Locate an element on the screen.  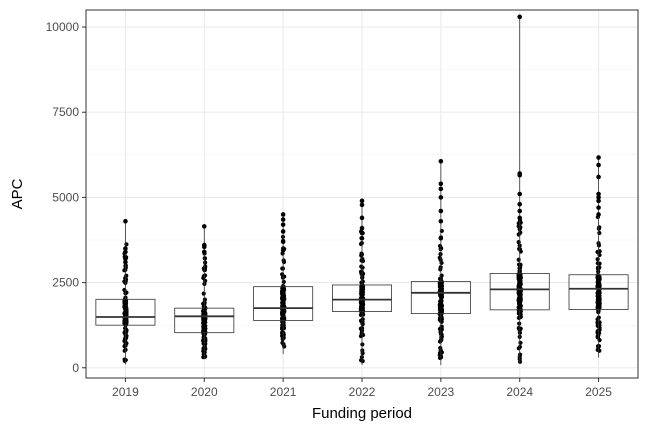
x-tick-label: 2022 is located at coordinates (362, 392).